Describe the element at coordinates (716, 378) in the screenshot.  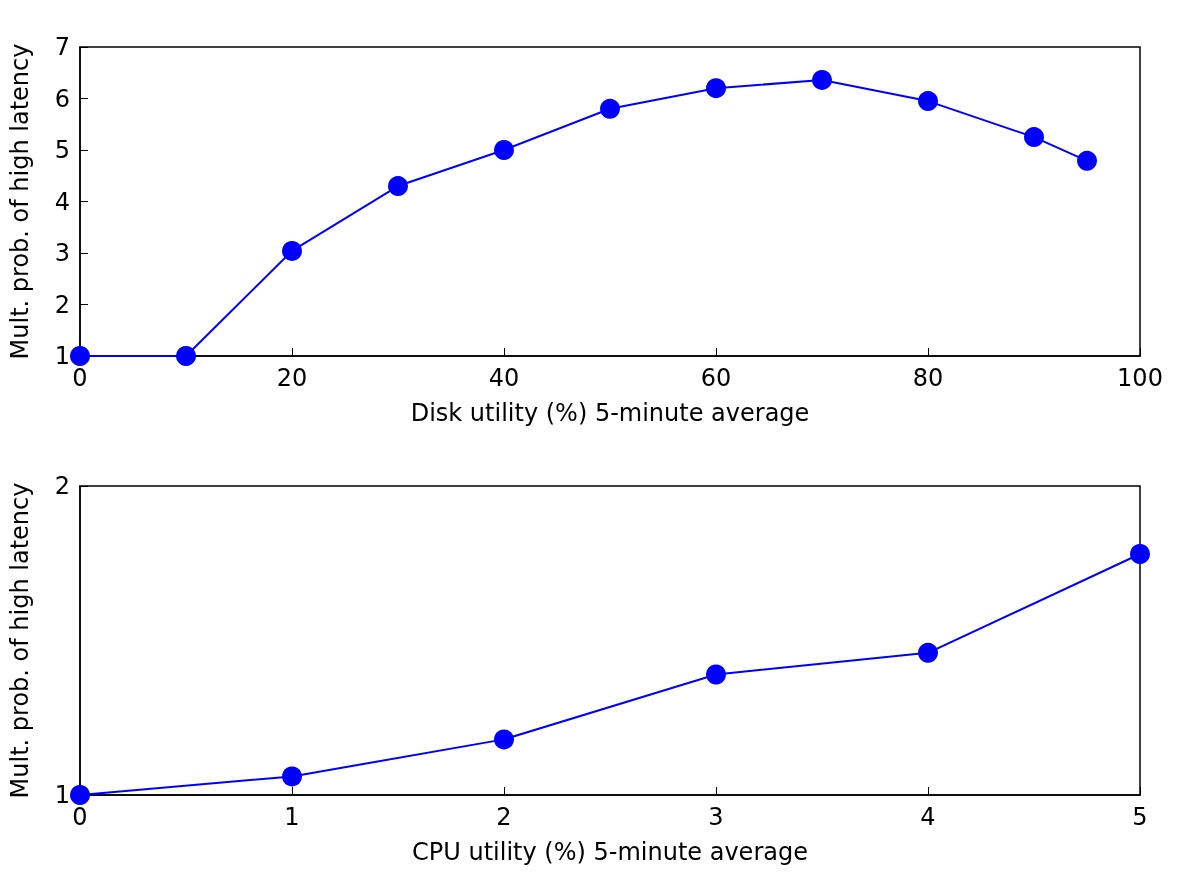
I see `x-tick-label: 60` at that location.